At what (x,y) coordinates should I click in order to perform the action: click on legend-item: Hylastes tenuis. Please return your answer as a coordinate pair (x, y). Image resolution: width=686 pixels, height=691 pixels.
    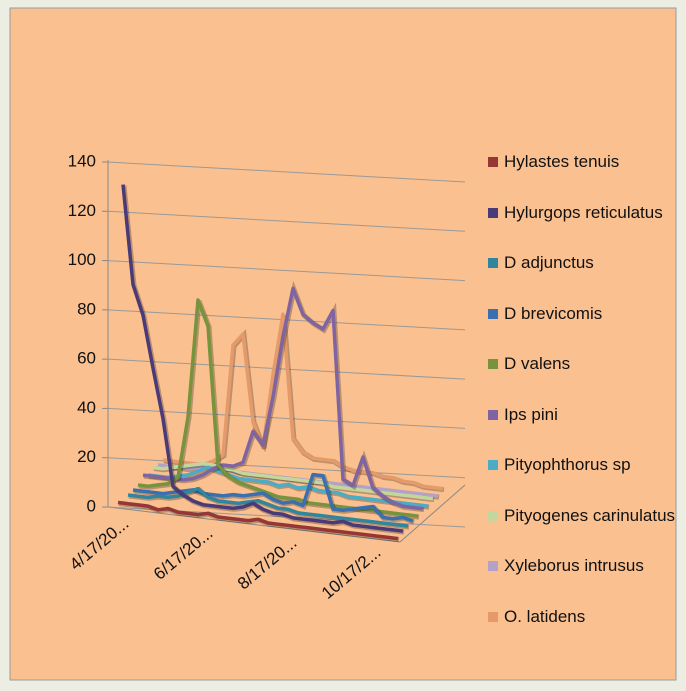
    Looking at the image, I should click on (583, 175).